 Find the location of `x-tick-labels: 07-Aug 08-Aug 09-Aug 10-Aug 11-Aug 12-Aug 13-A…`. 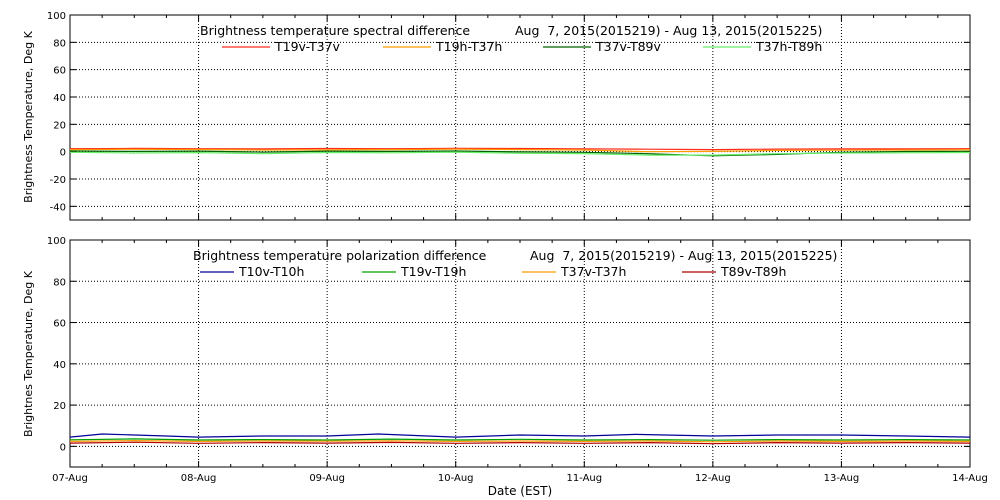

x-tick-labels: 07-Aug 08-Aug 09-Aug 10-Aug 11-Aug 12-Aug 13-A… is located at coordinates (520, 478).